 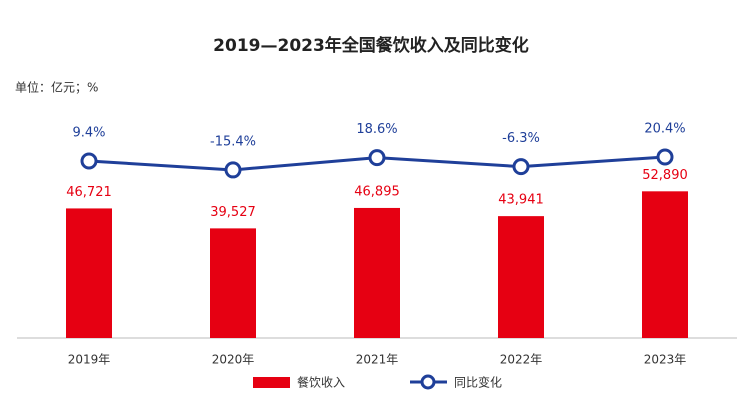 I want to click on line-value-label: 18.6%, so click(x=376, y=129).